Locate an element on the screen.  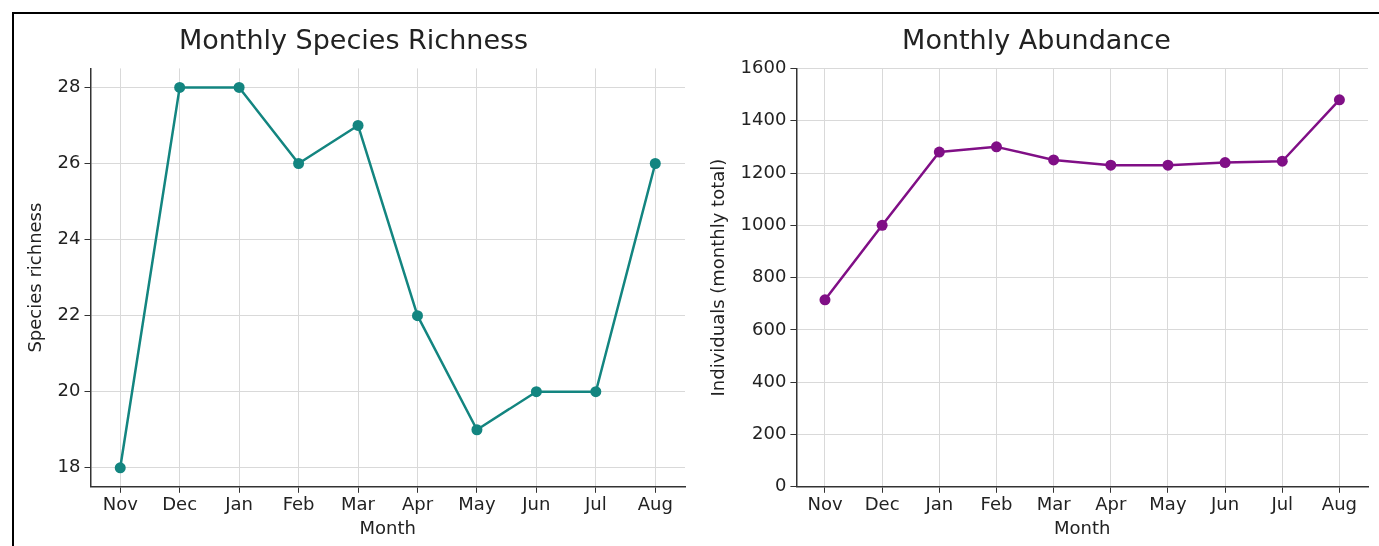
y-tick-label: 26 is located at coordinates (69, 162).